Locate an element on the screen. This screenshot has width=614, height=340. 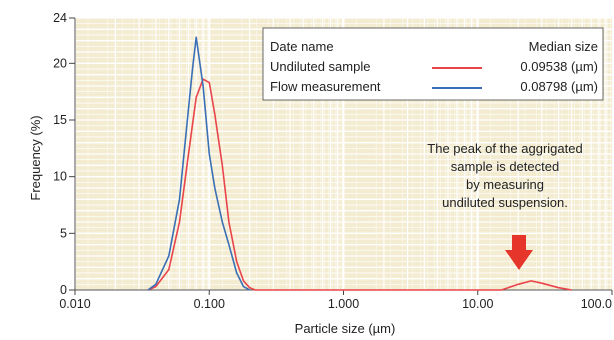
annotation-line-1: The peak of the aggrigated is located at coordinates (504, 148).